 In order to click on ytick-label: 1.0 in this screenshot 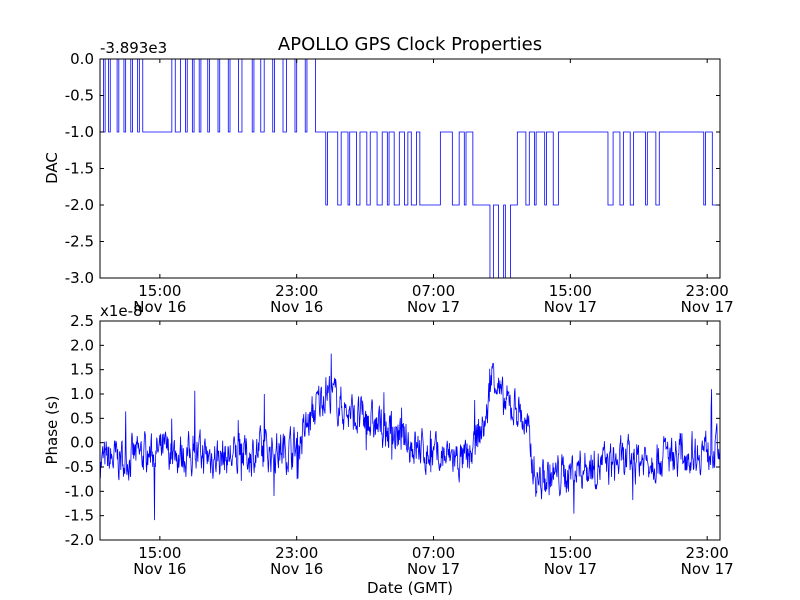, I will do `click(82, 394)`.